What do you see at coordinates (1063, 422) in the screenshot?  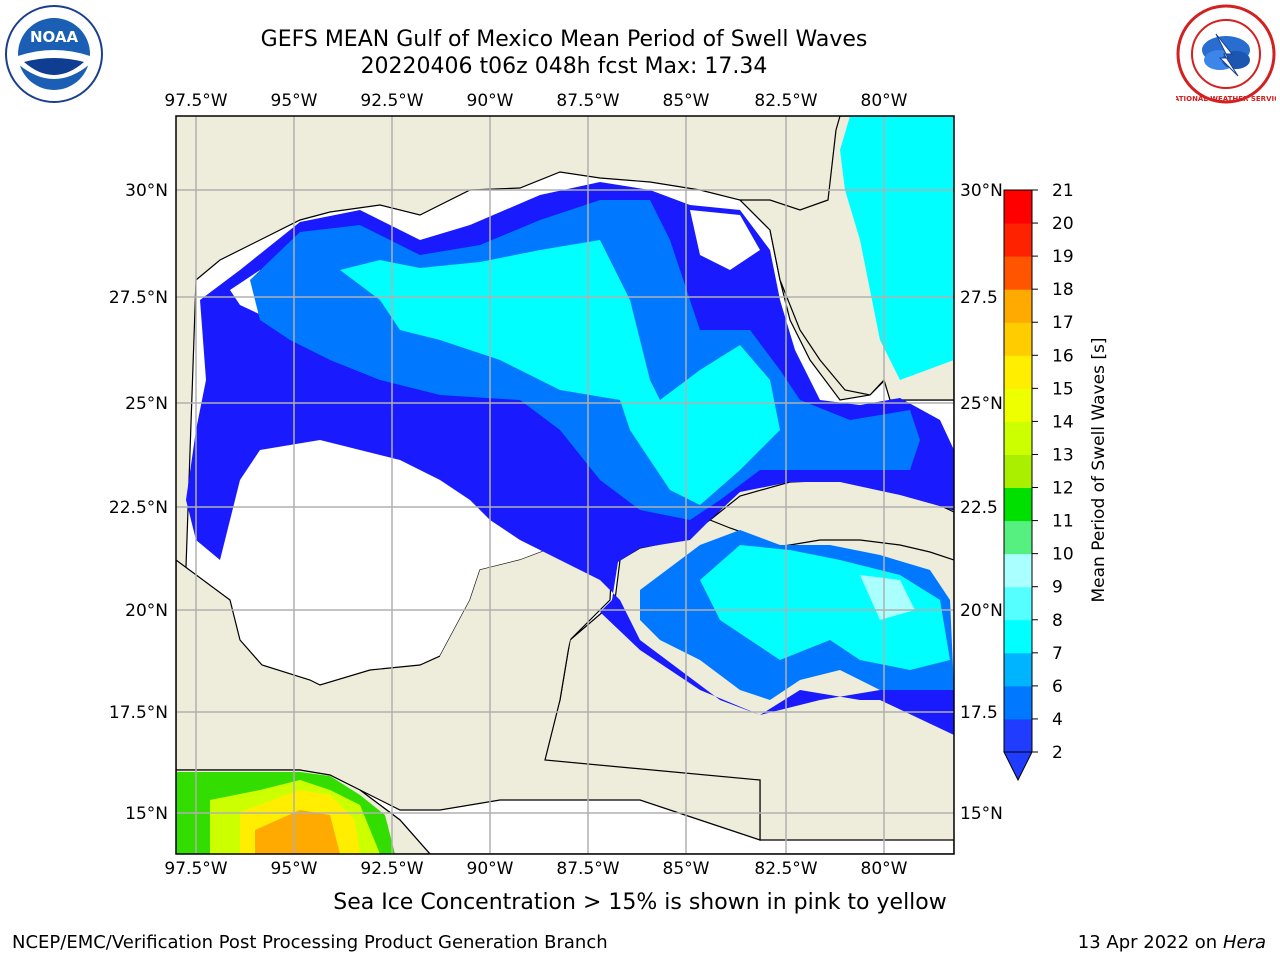 I see `colorbar-tick-label: 14` at bounding box center [1063, 422].